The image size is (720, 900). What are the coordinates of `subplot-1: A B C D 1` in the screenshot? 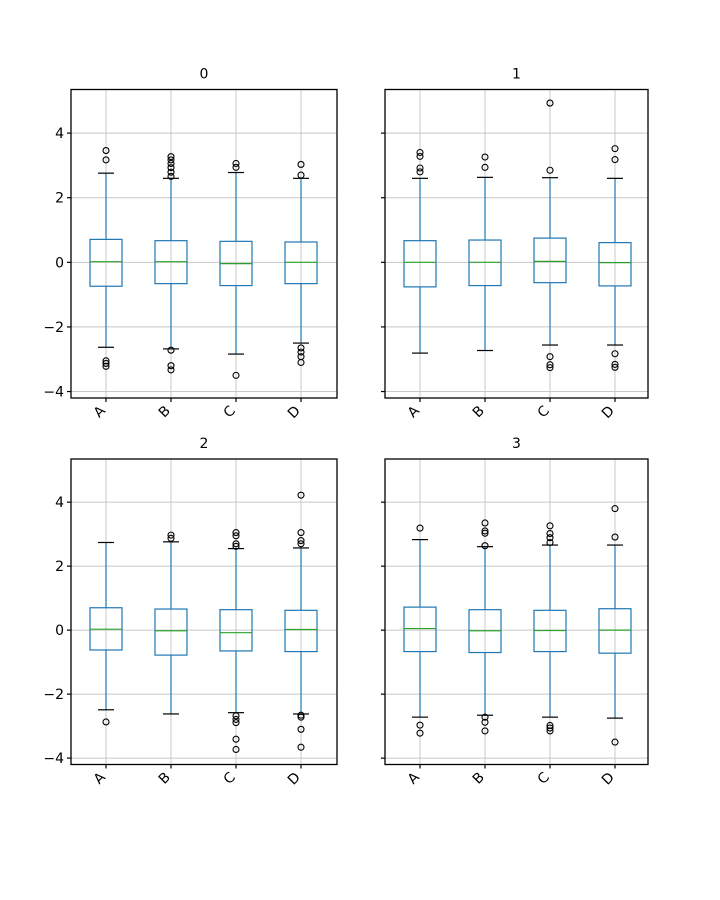 It's located at (515, 244).